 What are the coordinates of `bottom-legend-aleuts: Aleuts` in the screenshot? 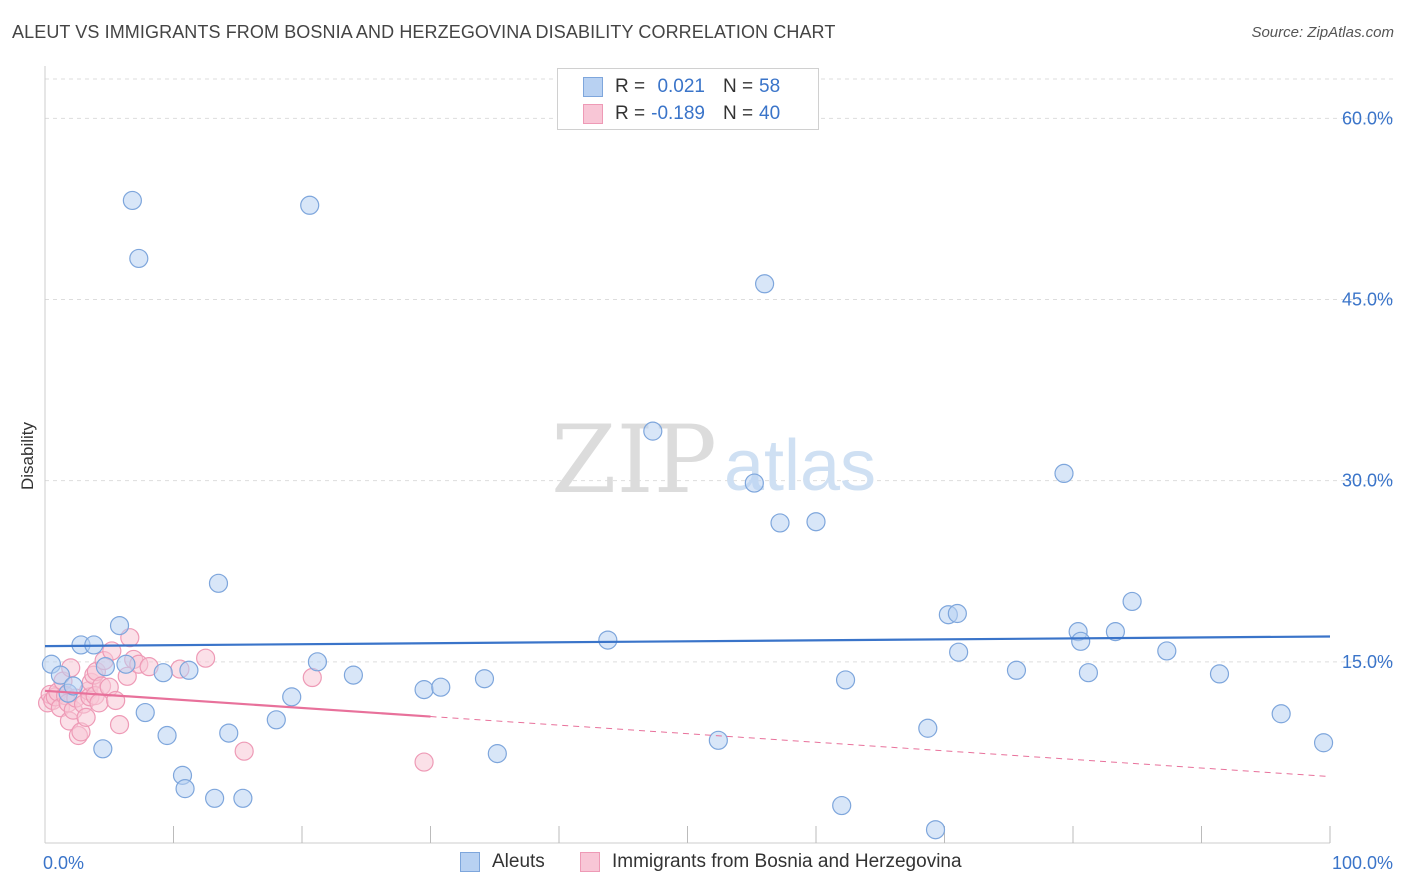 It's located at (502, 862).